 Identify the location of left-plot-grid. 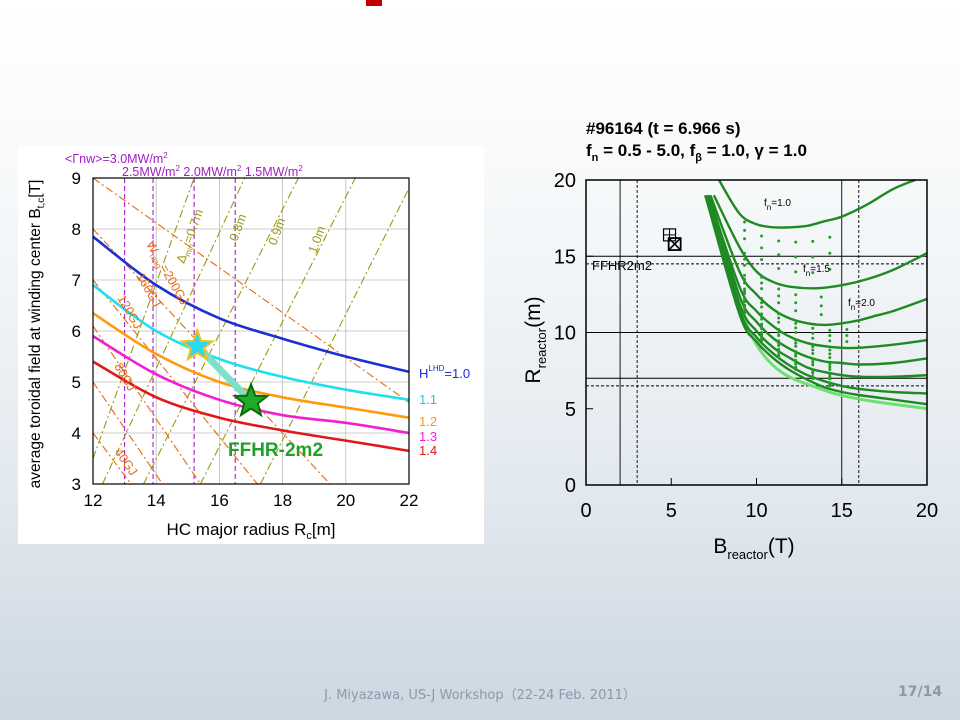
(251, 331).